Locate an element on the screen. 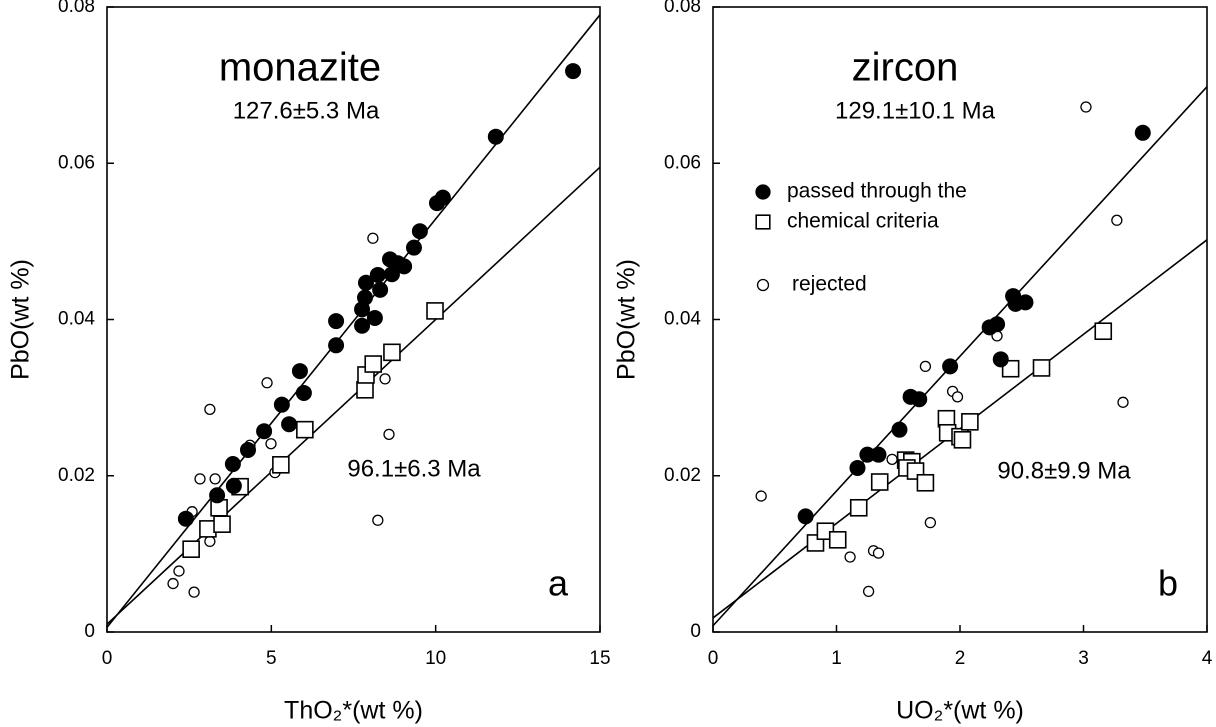 This screenshot has width=1216, height=727. x-axis-title: UO₂*(wt %) is located at coordinates (960, 711).